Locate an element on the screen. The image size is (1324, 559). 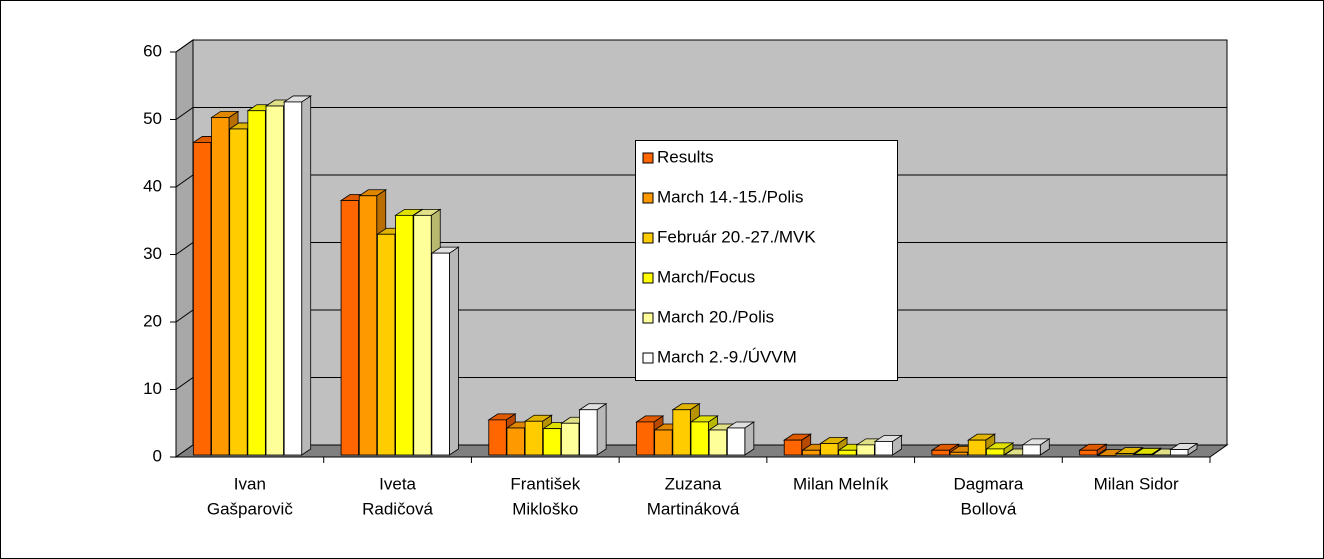
y-tick-label: 10 is located at coordinates (152, 388).